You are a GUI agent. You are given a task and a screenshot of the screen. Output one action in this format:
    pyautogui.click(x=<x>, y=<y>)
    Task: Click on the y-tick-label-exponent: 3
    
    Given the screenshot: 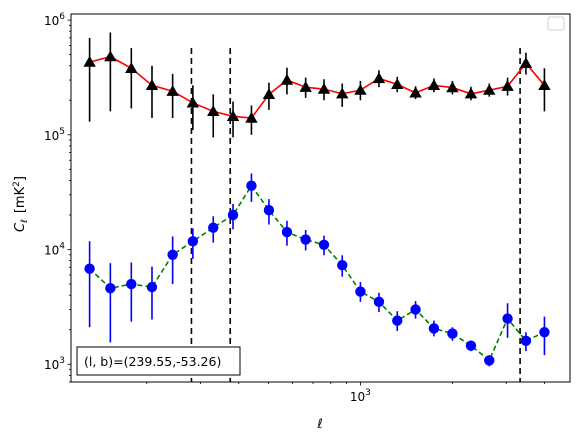 What is the action you would take?
    pyautogui.click(x=62, y=361)
    